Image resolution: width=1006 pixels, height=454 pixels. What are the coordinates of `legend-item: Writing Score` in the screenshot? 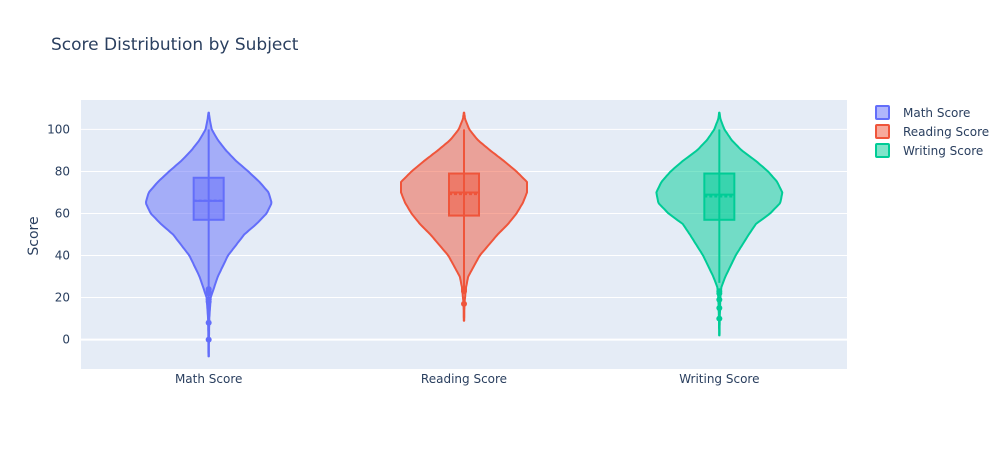 It's located at (929, 150).